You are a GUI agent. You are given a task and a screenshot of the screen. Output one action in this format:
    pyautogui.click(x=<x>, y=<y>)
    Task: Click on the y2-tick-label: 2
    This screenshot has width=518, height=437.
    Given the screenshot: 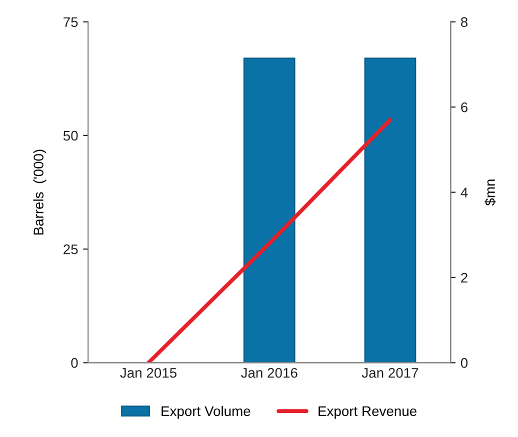 What is the action you would take?
    pyautogui.click(x=464, y=277)
    